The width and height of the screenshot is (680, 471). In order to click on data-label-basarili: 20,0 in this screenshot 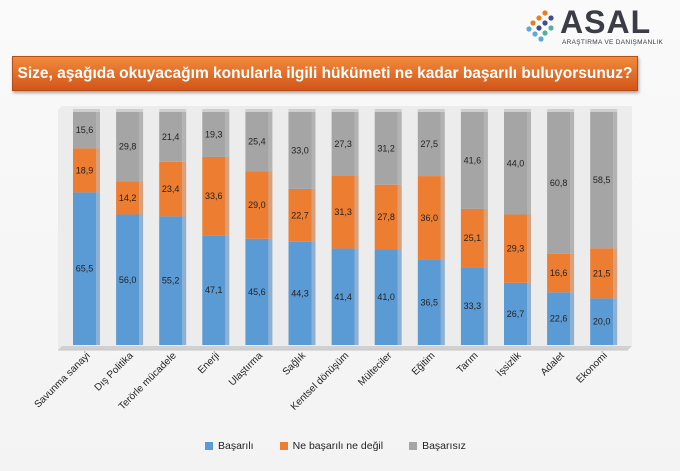, I will do `click(602, 322)`.